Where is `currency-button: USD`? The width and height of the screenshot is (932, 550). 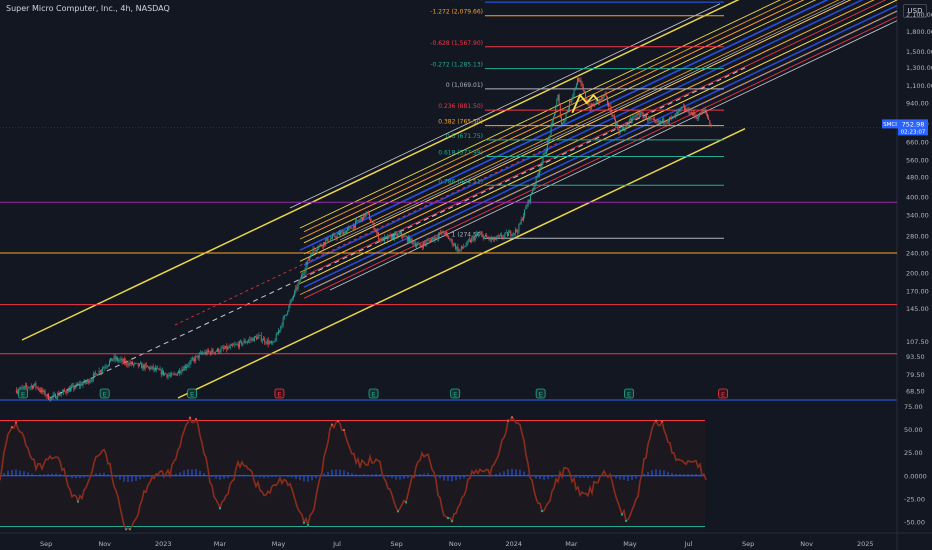
currency-button: USD is located at coordinates (915, 11).